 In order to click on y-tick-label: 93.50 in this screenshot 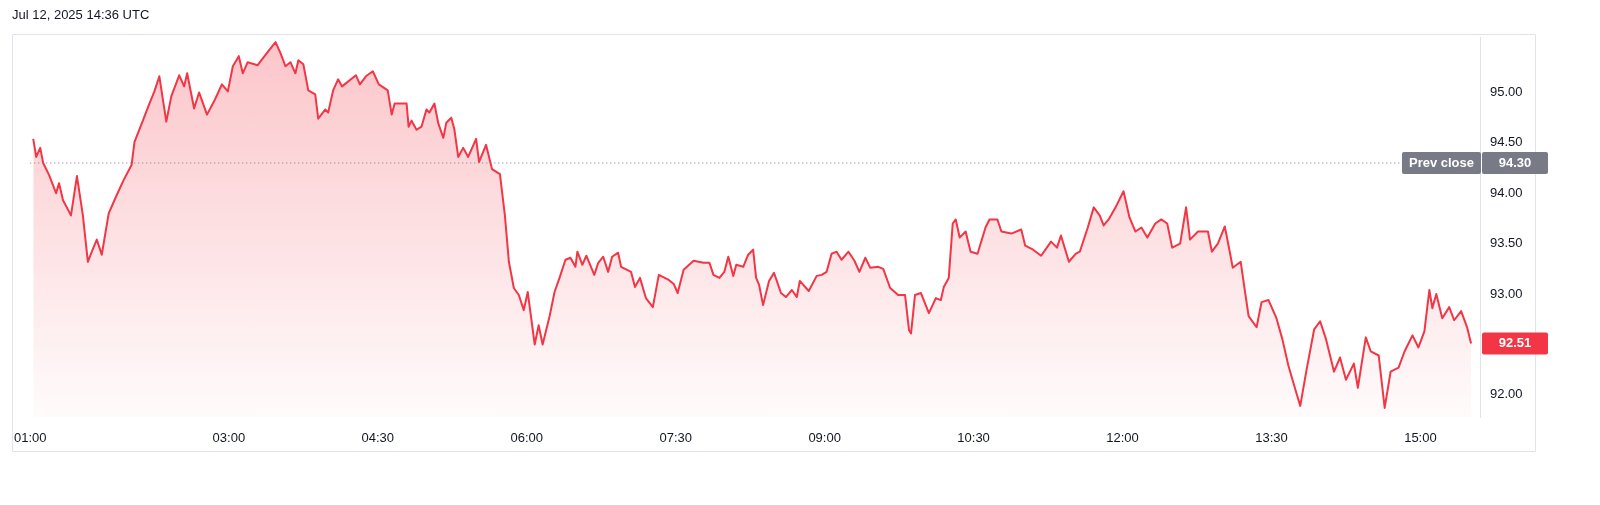, I will do `click(1506, 243)`.